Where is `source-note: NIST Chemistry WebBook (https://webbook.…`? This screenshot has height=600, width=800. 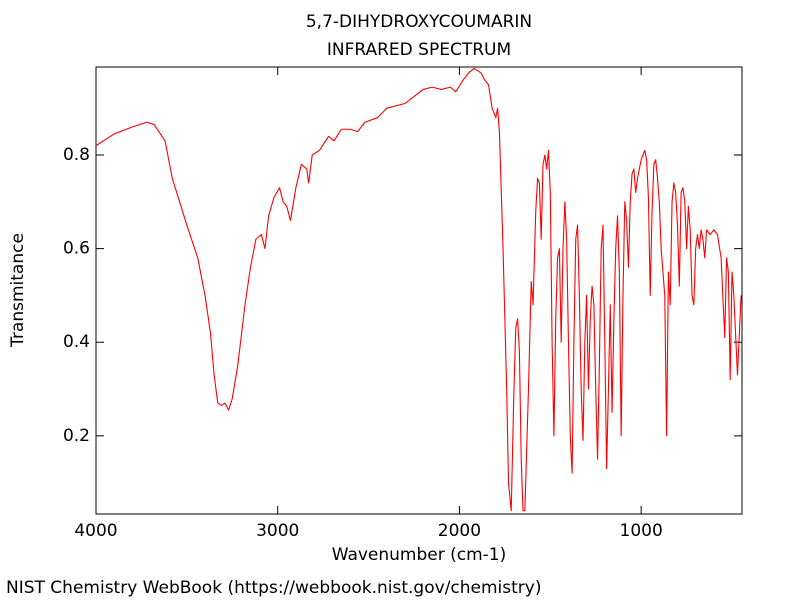 source-note: NIST Chemistry WebBook (https://webbook.… is located at coordinates (273, 588).